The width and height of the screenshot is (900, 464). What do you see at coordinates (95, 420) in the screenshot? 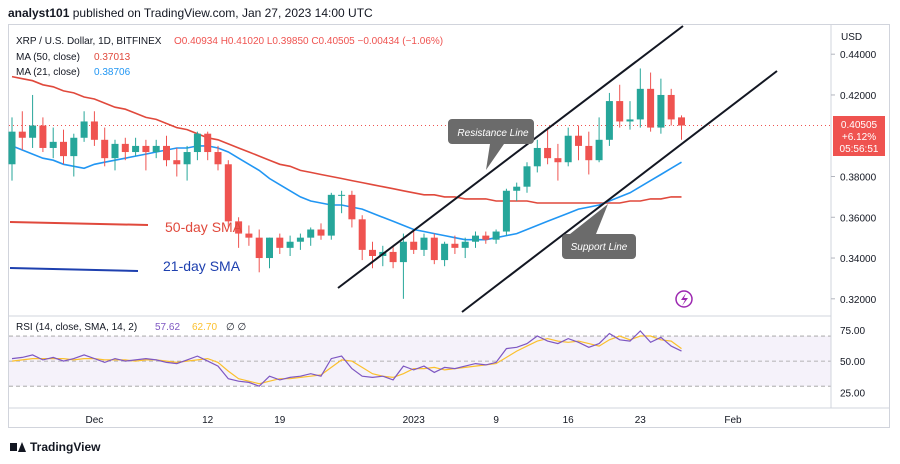
I see `time-tick-label: Dec` at bounding box center [95, 420].